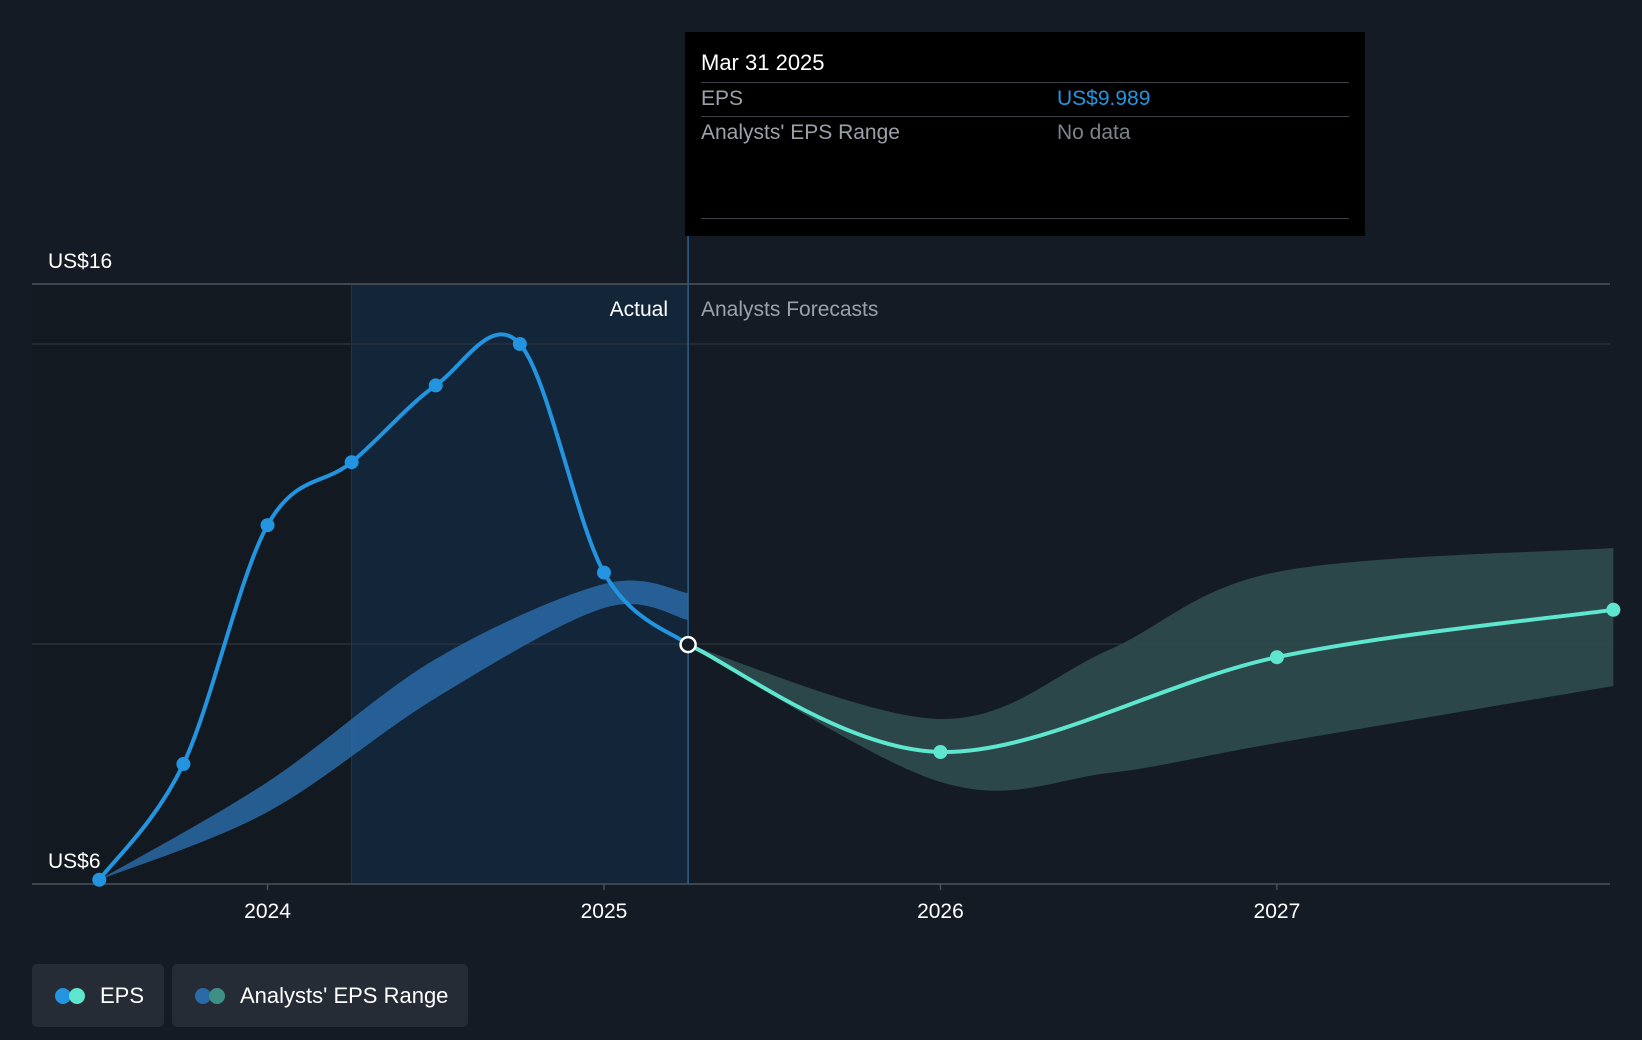  What do you see at coordinates (639, 309) in the screenshot?
I see `actual-region-label: Actual` at bounding box center [639, 309].